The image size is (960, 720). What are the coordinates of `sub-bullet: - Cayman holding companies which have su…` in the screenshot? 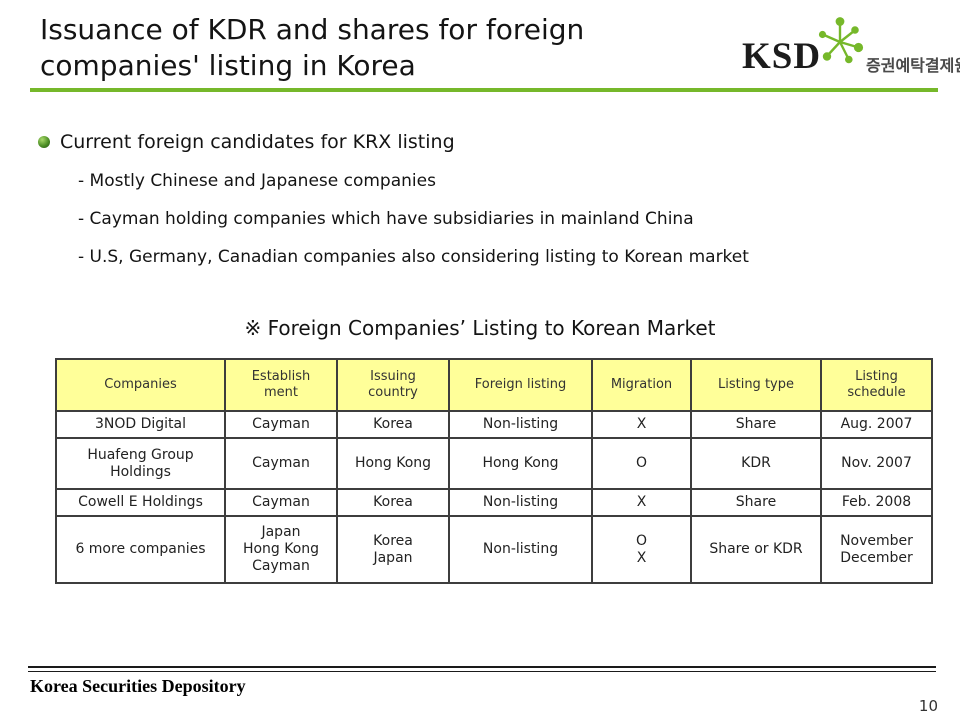 It's located at (386, 219).